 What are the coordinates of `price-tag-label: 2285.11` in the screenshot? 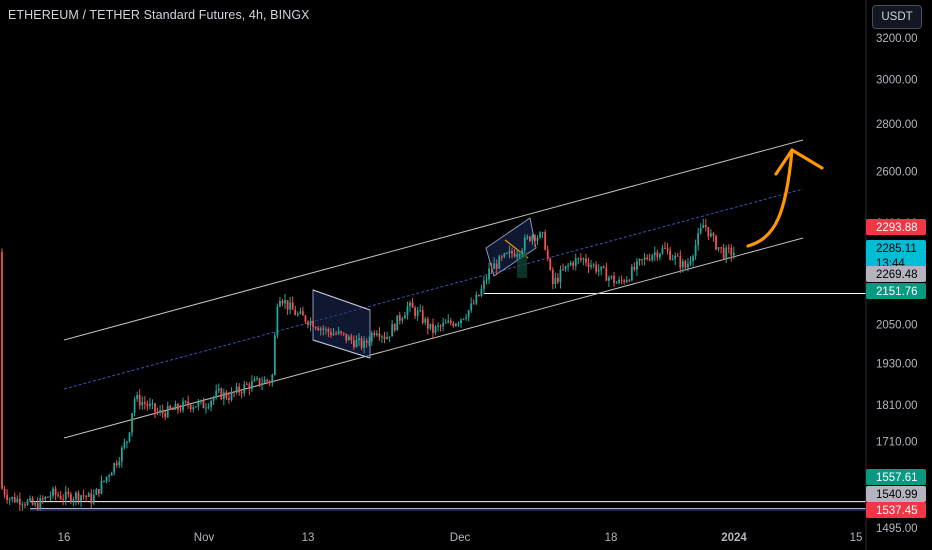 It's located at (896, 249).